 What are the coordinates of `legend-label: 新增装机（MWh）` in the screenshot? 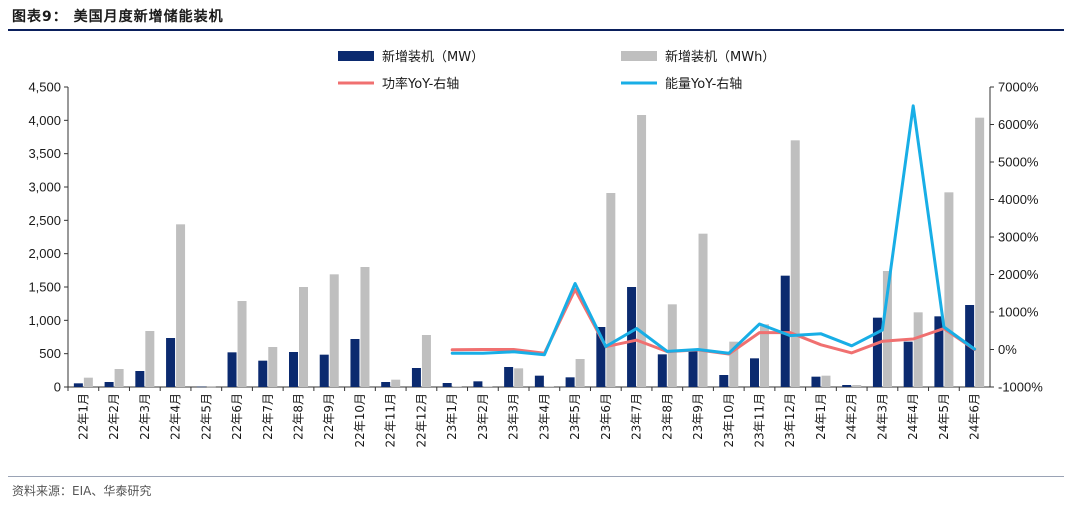 It's located at (720, 57).